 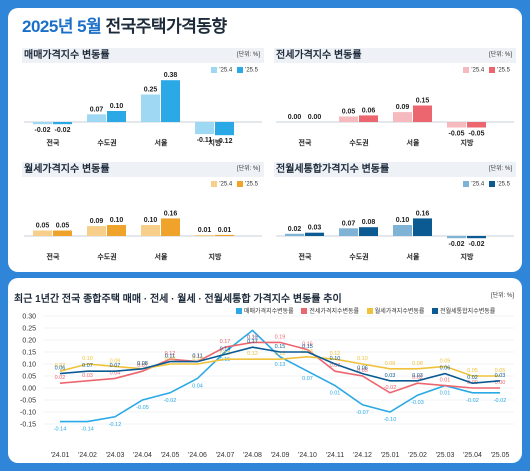 I want to click on y-tick-label: 0.00, so click(x=29, y=389).